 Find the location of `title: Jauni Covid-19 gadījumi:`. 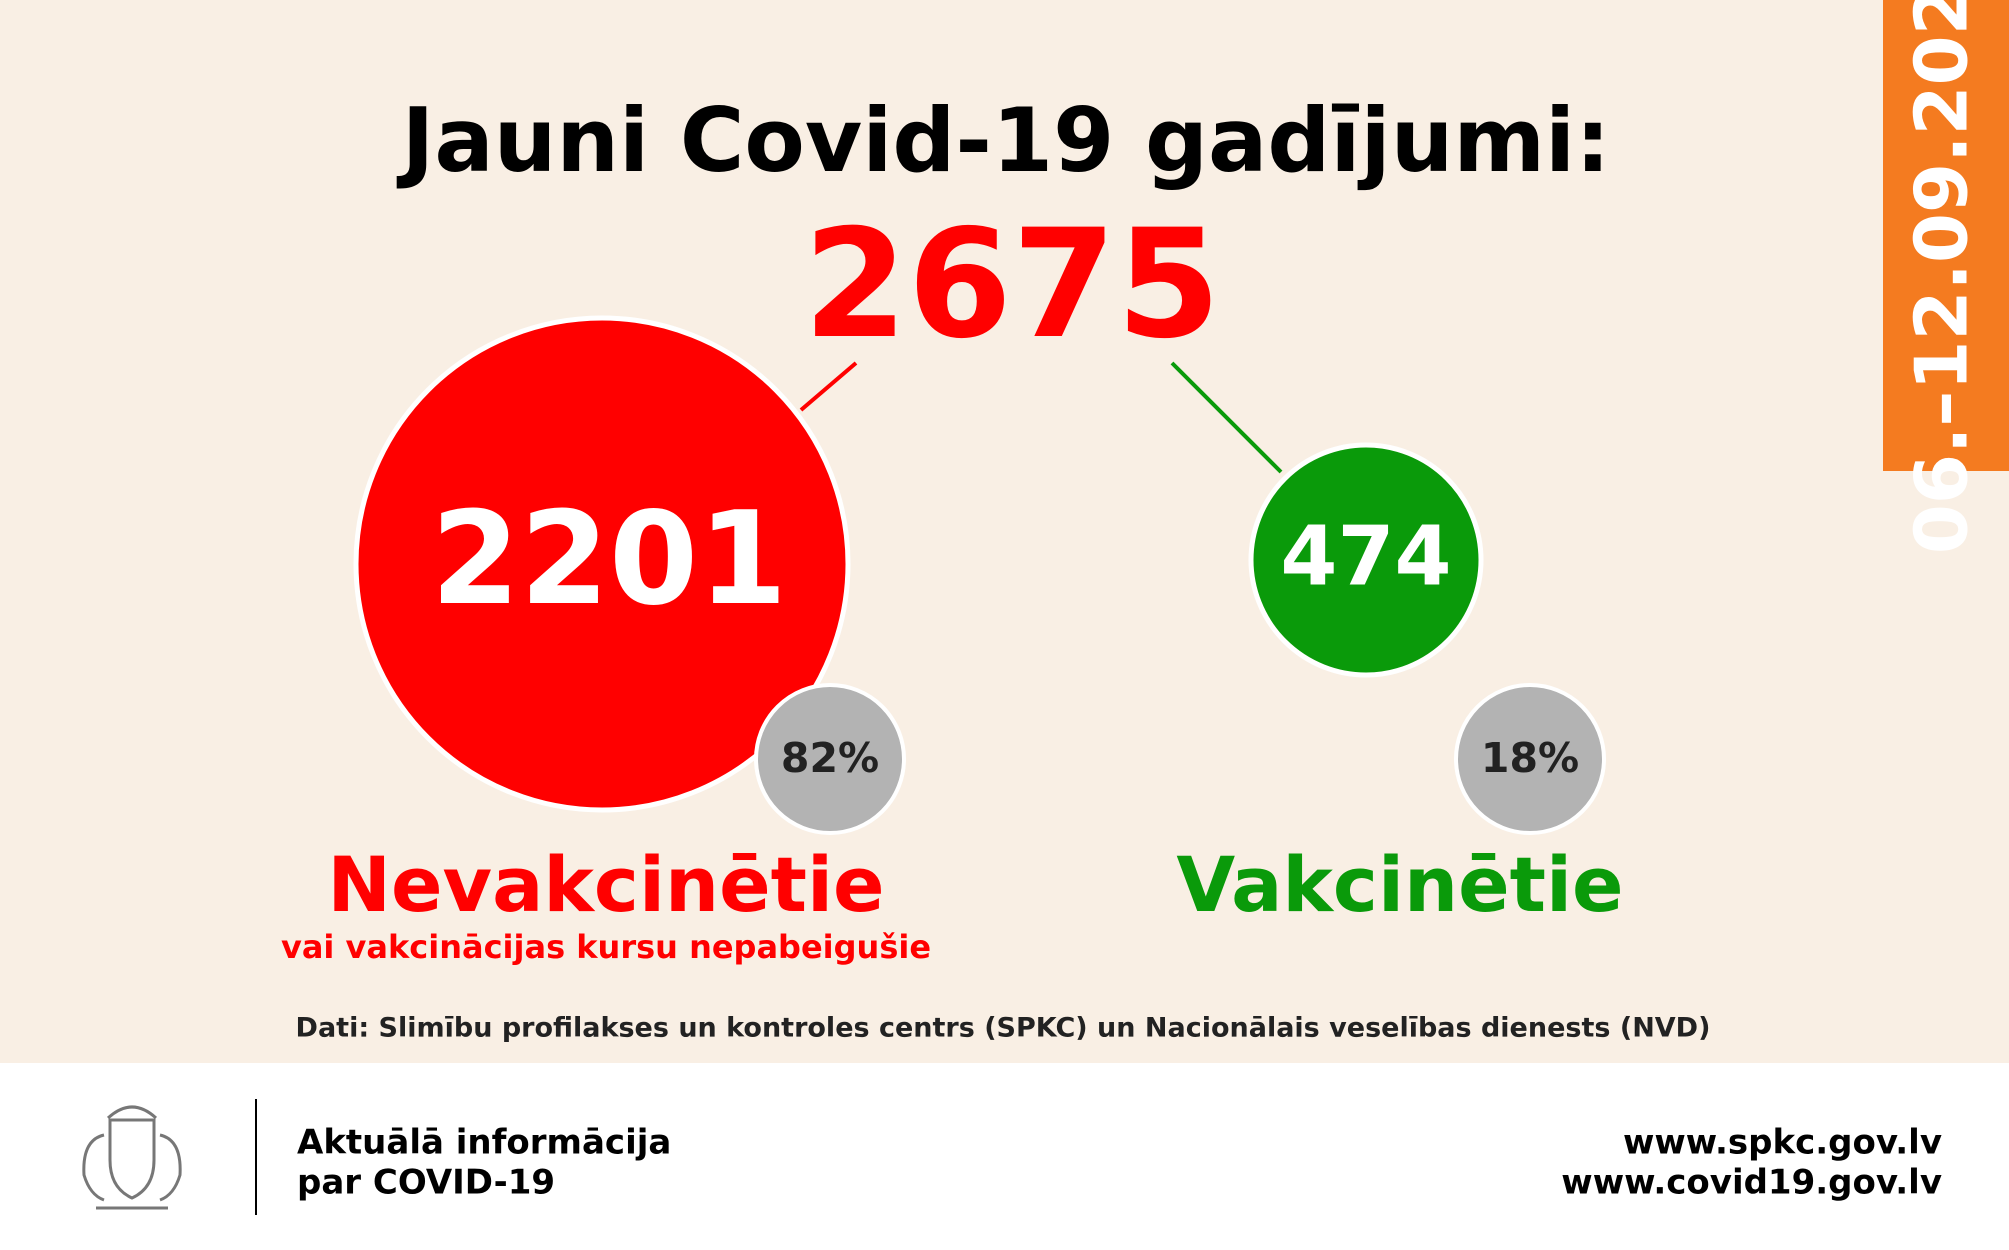

title: Jauni Covid-19 gadījumi: is located at coordinates (1004, 140).